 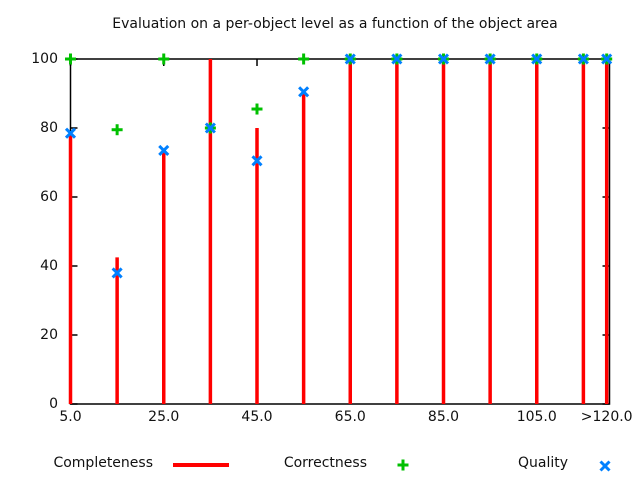 I want to click on x-tick-label: 25.0, so click(x=164, y=417).